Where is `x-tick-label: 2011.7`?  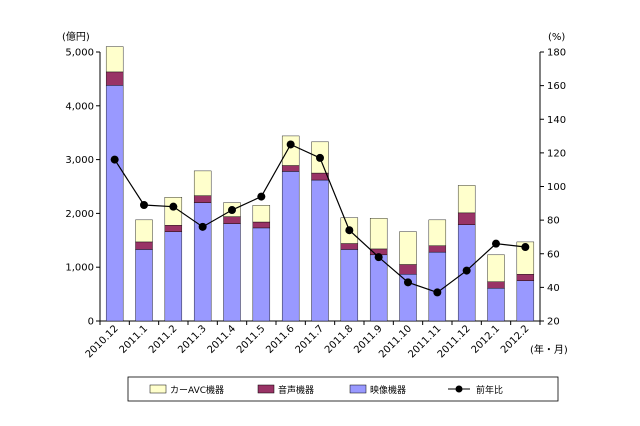 x-tick-label: 2011.7 is located at coordinates (310, 339).